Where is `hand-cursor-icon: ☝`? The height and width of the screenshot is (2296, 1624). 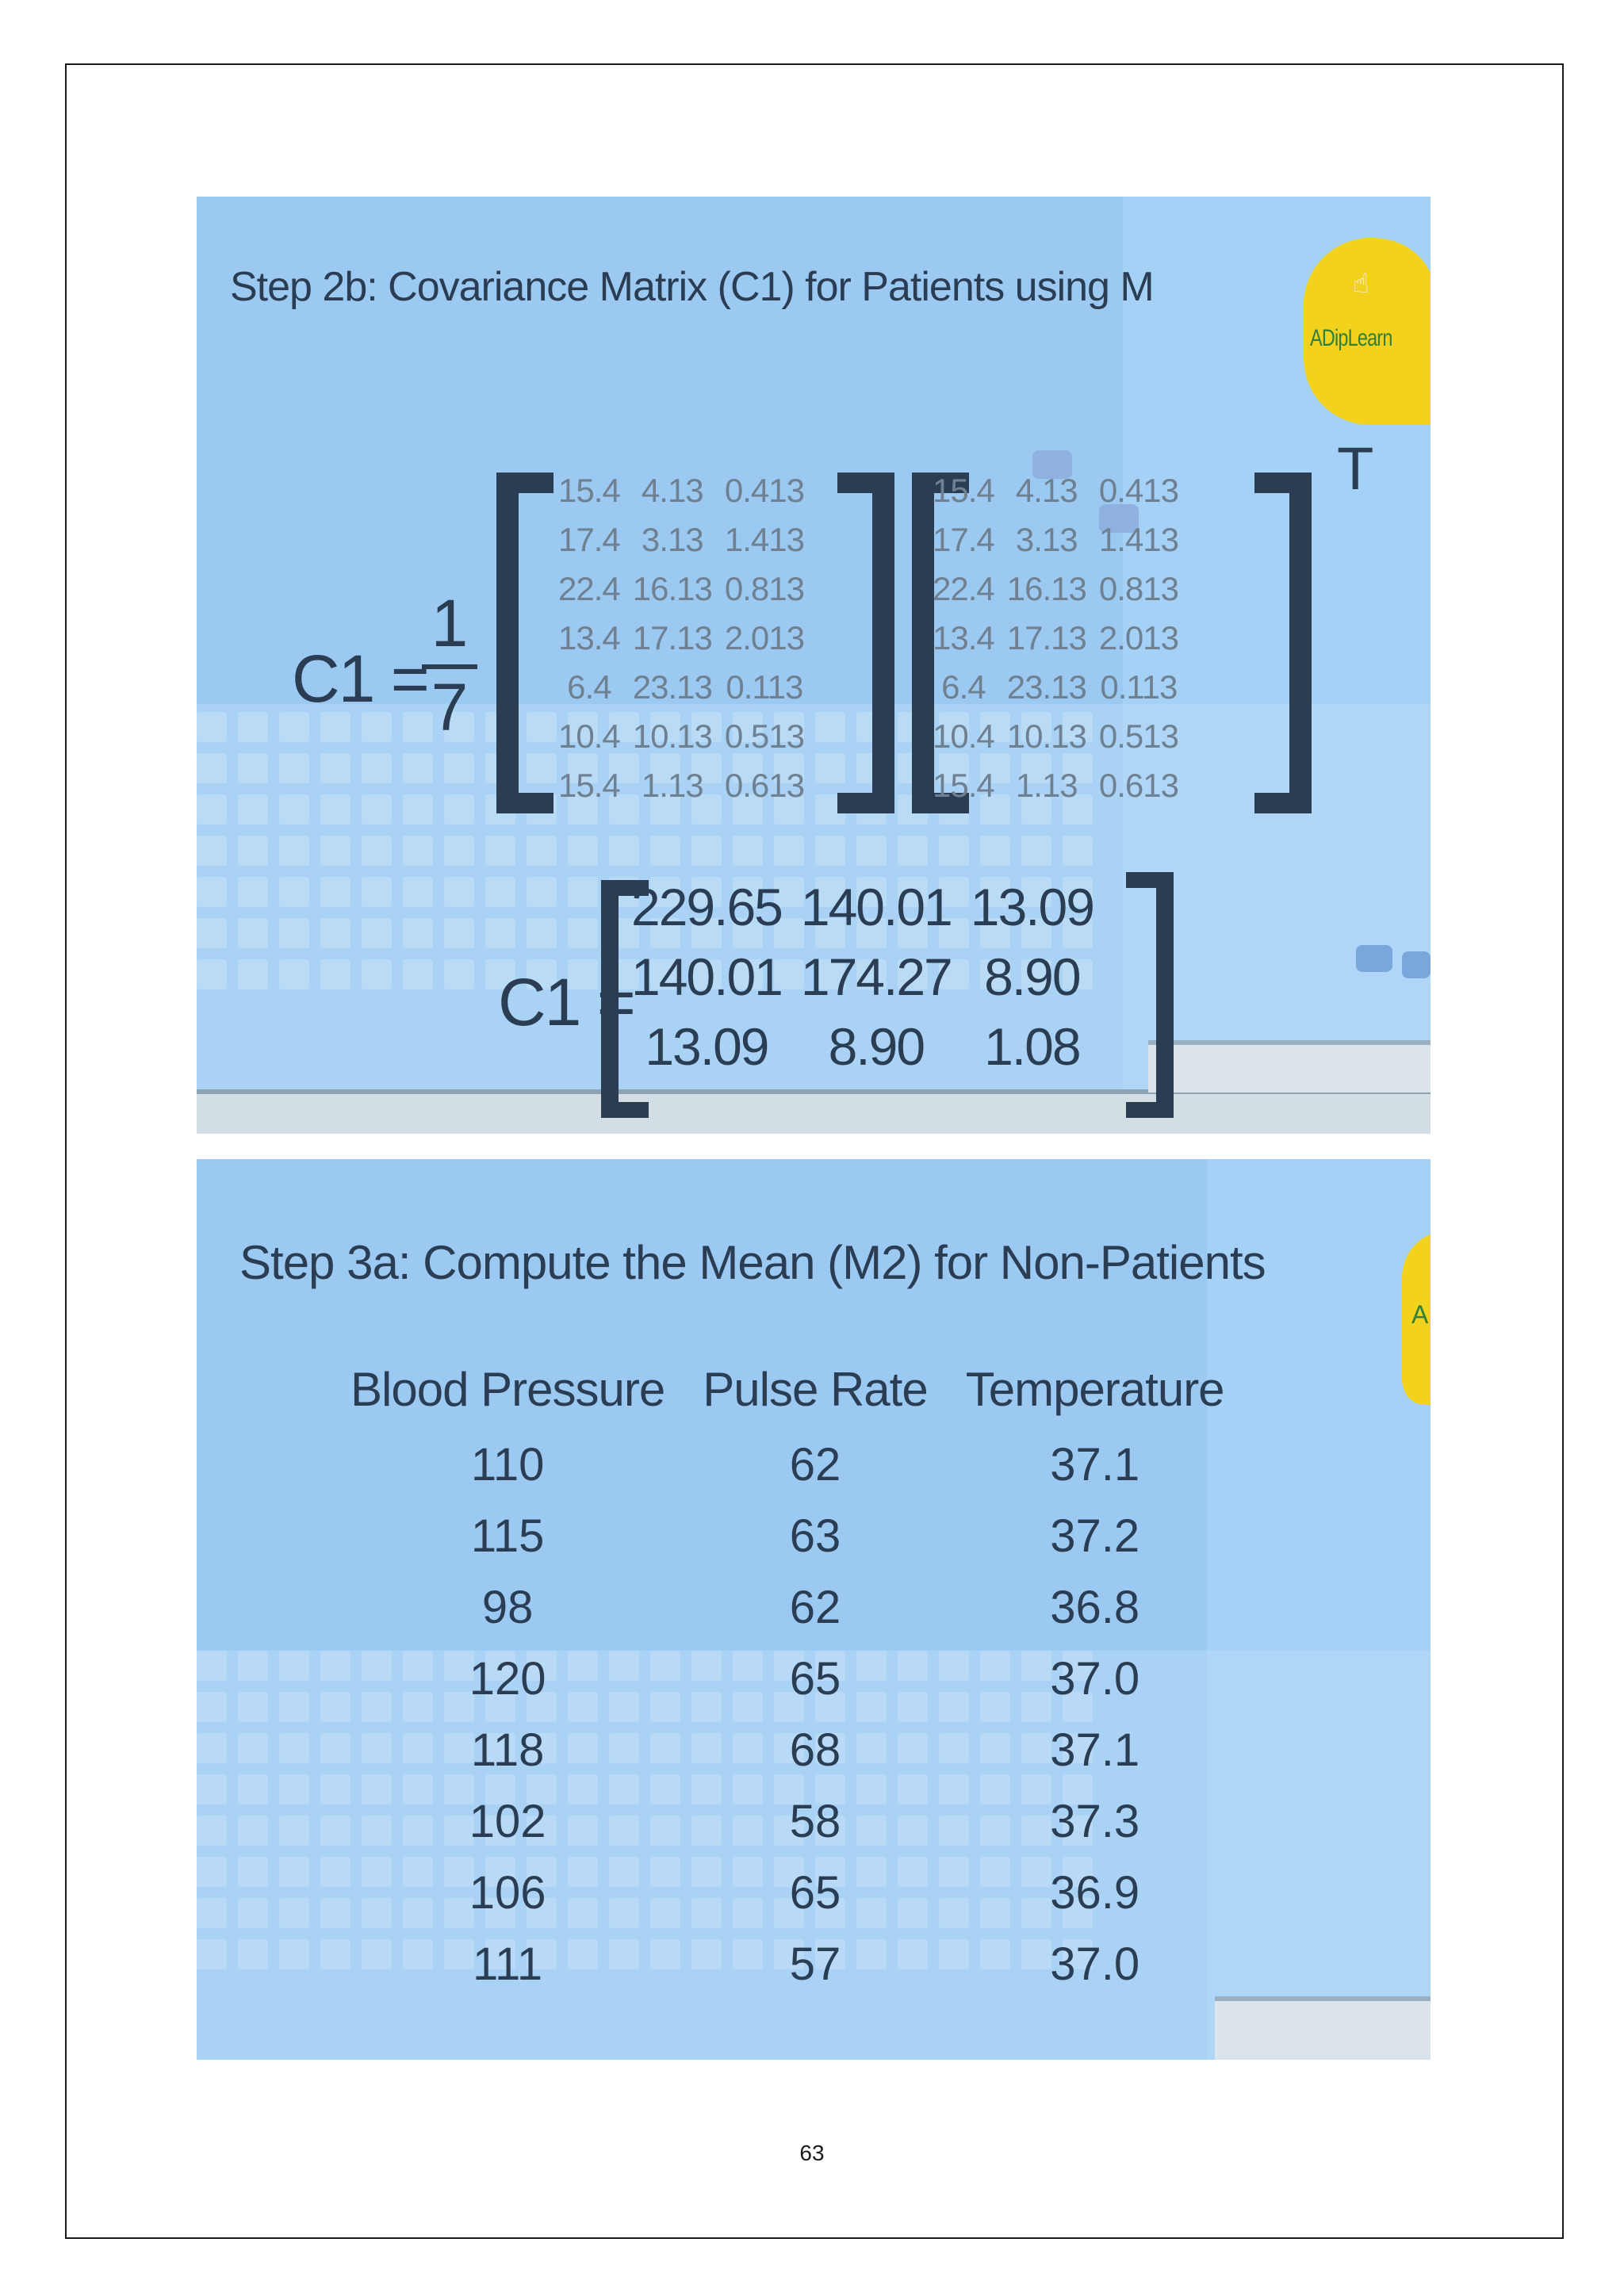
hand-cursor-icon: ☝ is located at coordinates (1361, 284).